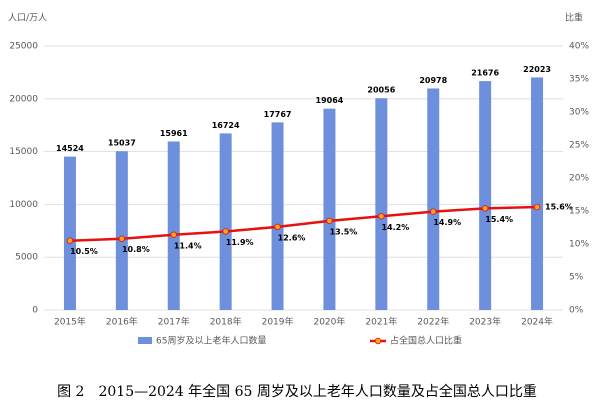  Describe the element at coordinates (579, 179) in the screenshot. I see `y2-tick-label: 20%` at that location.